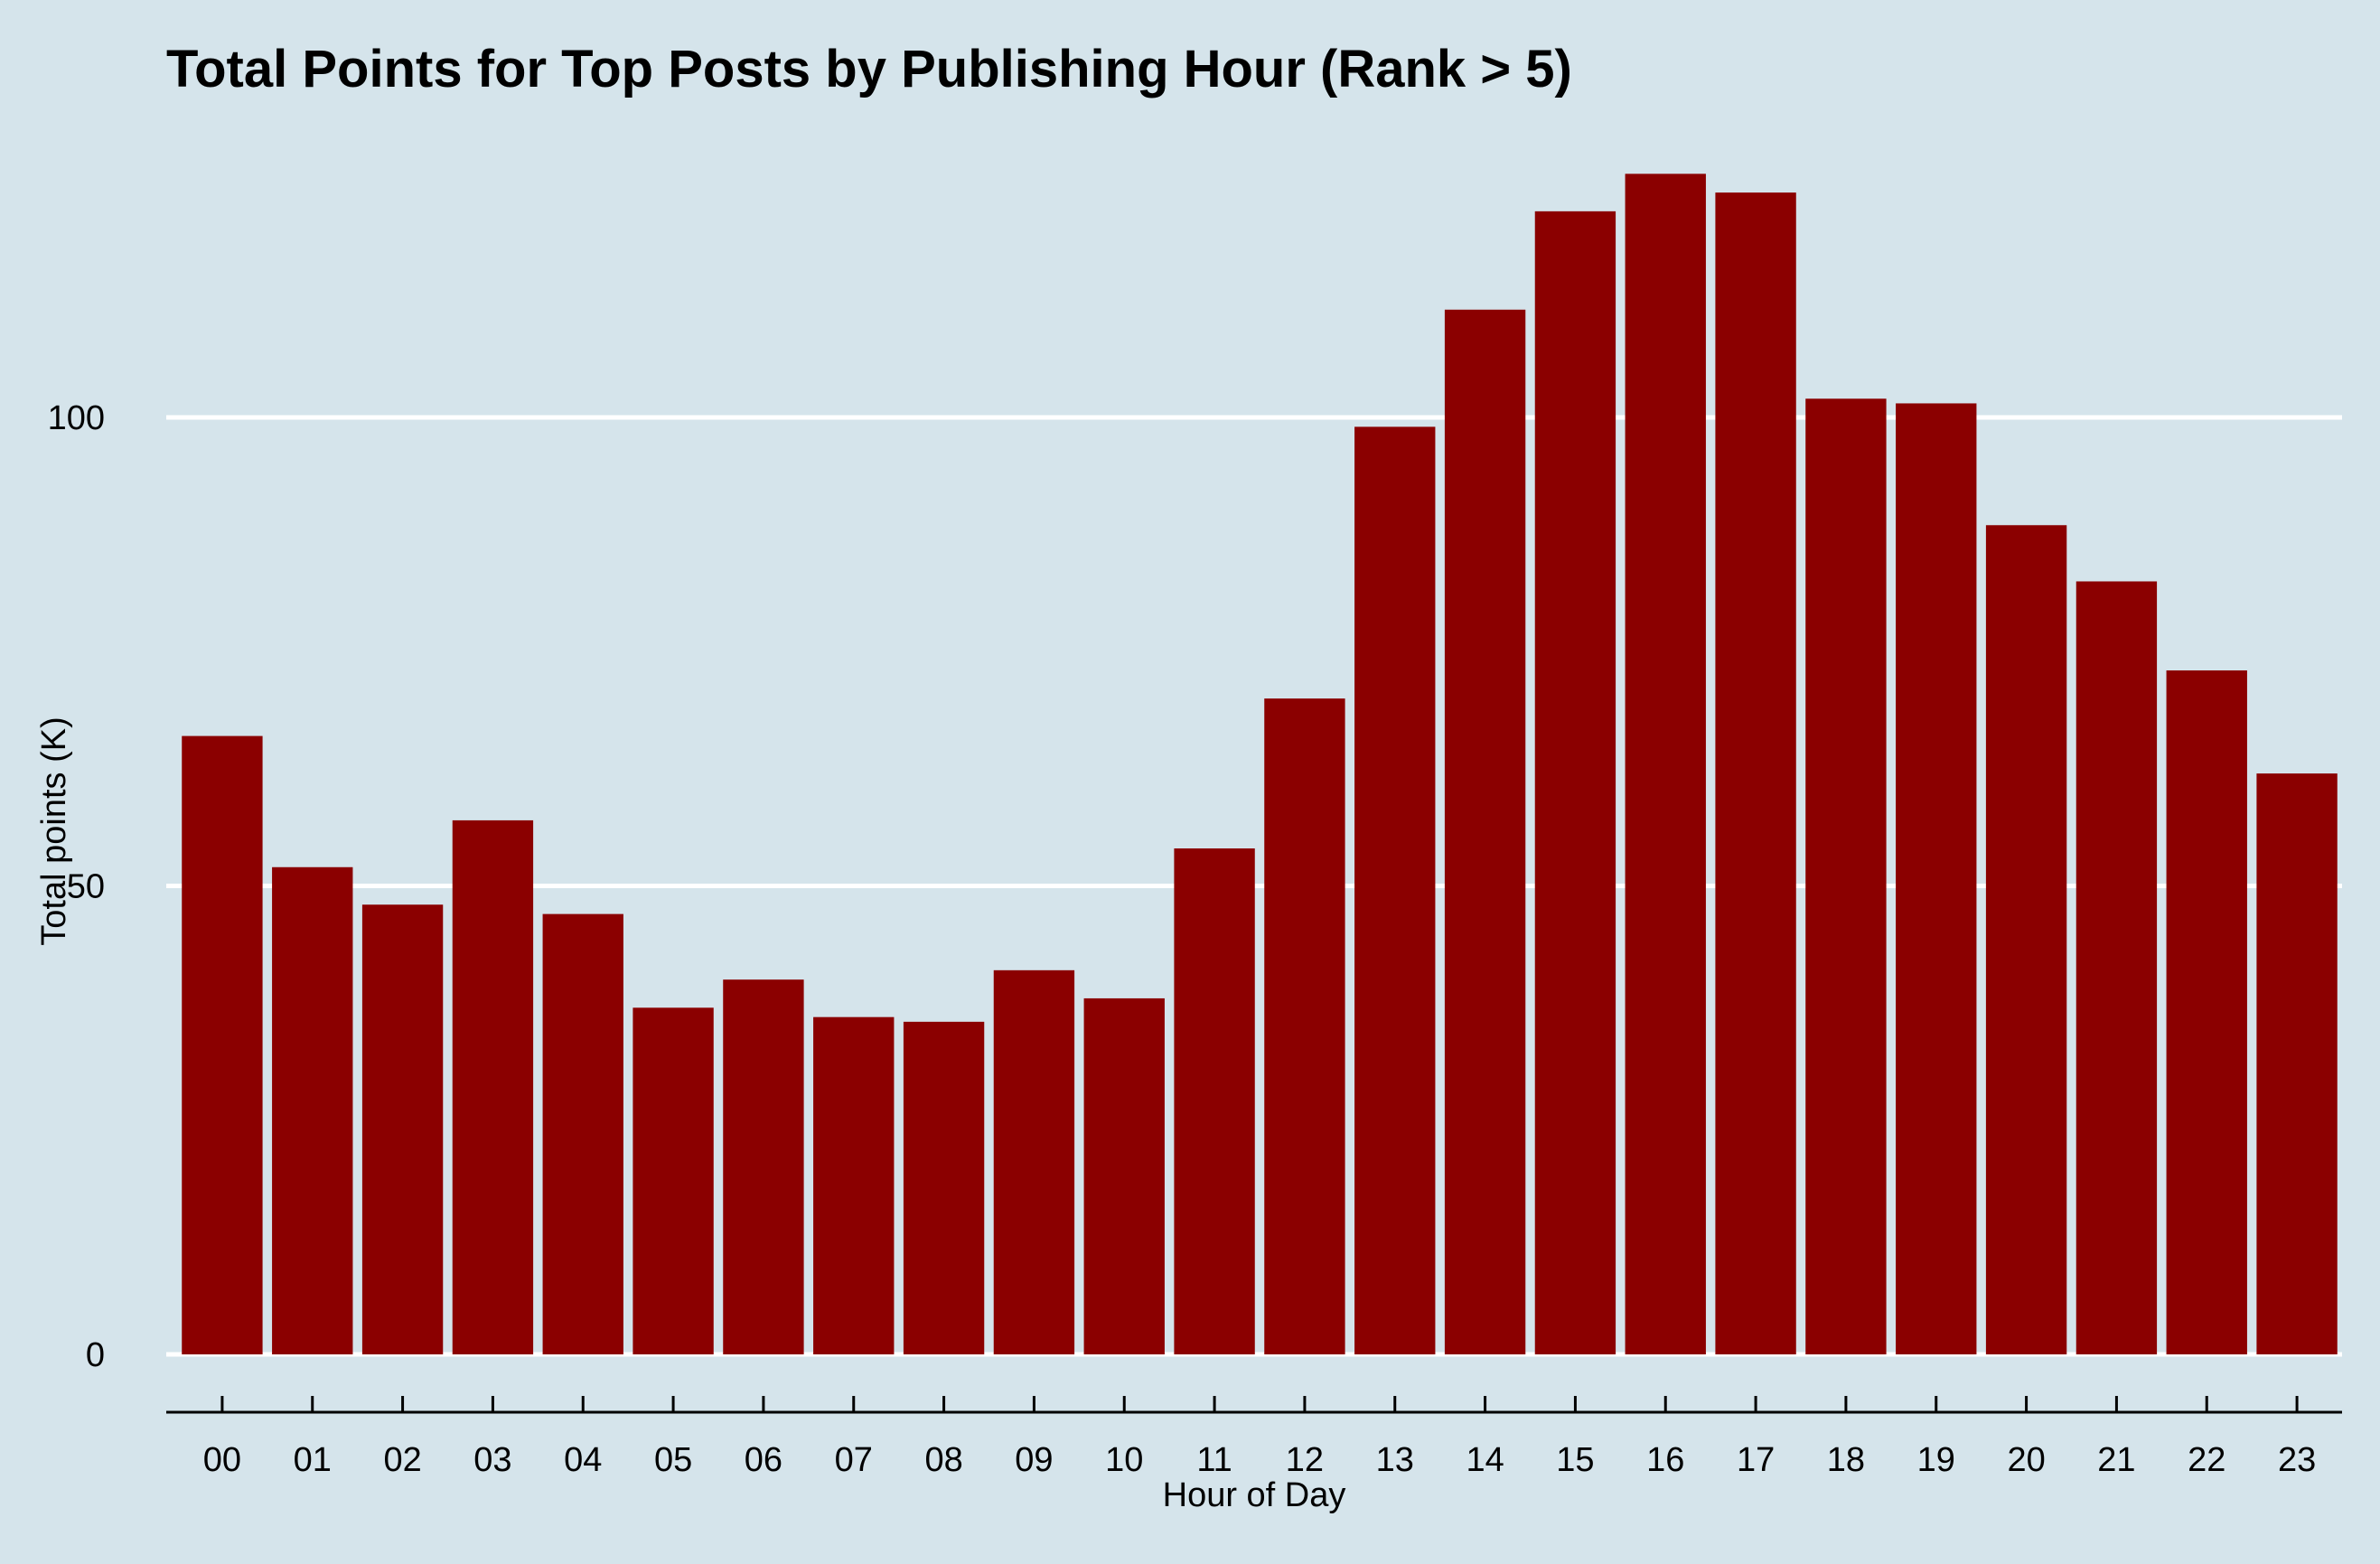 The height and width of the screenshot is (1564, 2380). I want to click on x-tick-label: 07, so click(854, 1460).